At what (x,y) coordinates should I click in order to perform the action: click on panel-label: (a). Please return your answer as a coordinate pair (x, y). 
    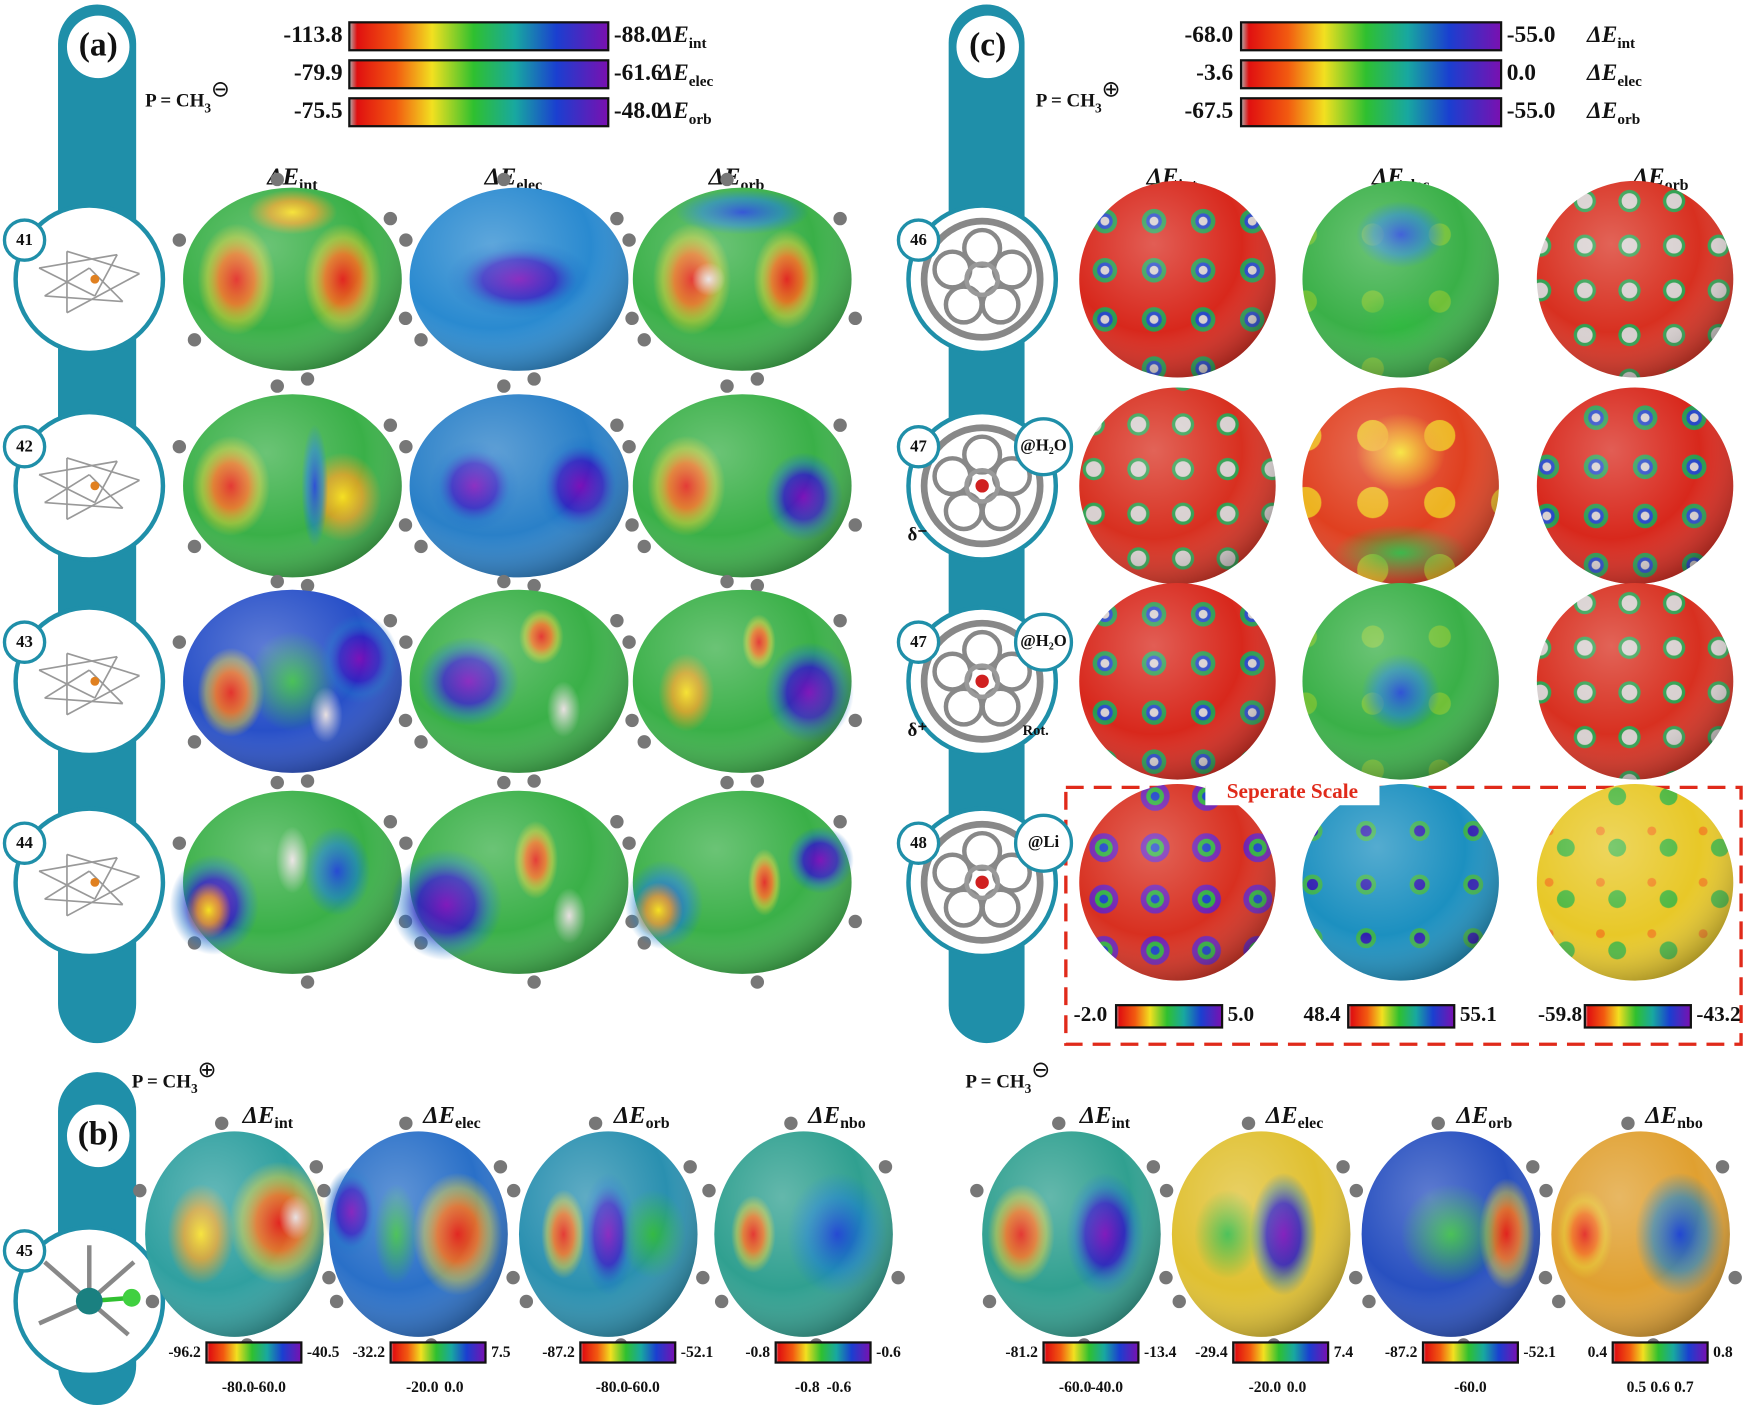
    Looking at the image, I should click on (98, 45).